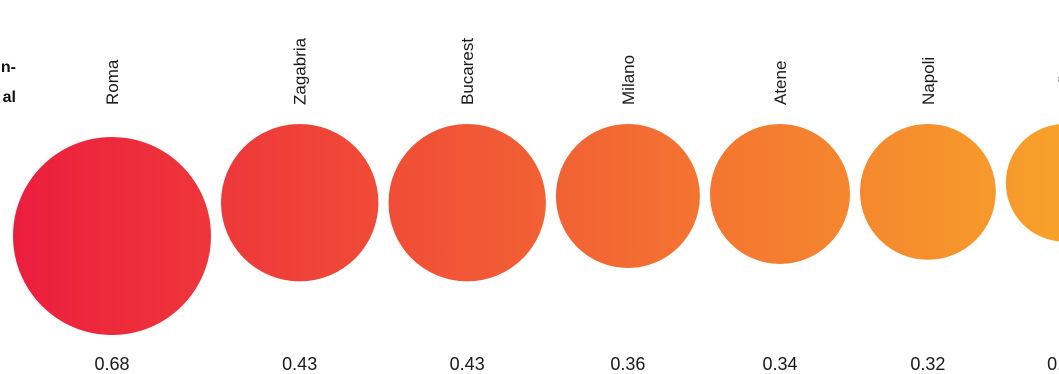 This screenshot has width=1059, height=374. Describe the element at coordinates (9, 97) in the screenshot. I see `truncated-side-text-line-2: al` at that location.